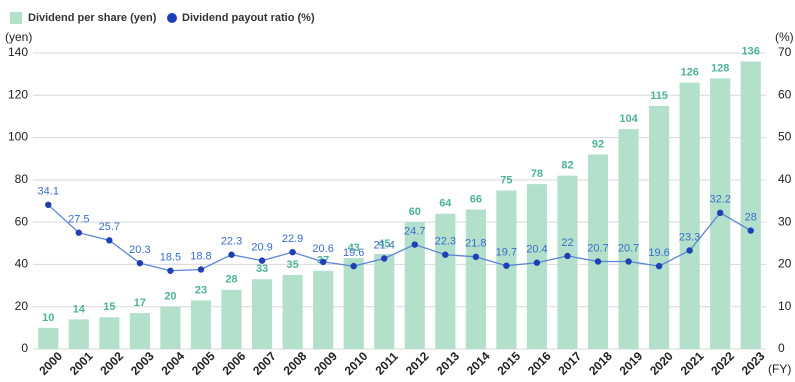 This screenshot has height=382, width=795. I want to click on bar-value-label: 60, so click(415, 212).